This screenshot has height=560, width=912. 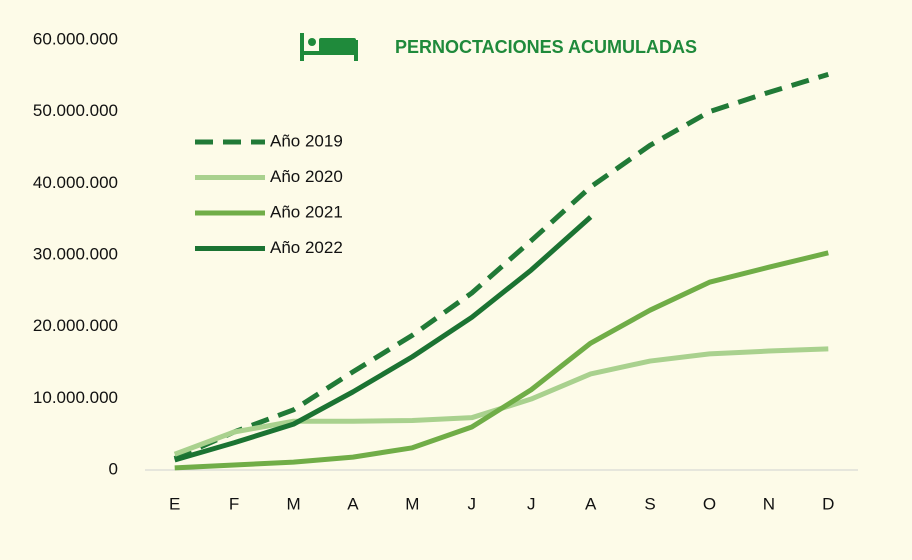 What do you see at coordinates (75, 397) in the screenshot?
I see `y-tick-label: 10.000.000` at bounding box center [75, 397].